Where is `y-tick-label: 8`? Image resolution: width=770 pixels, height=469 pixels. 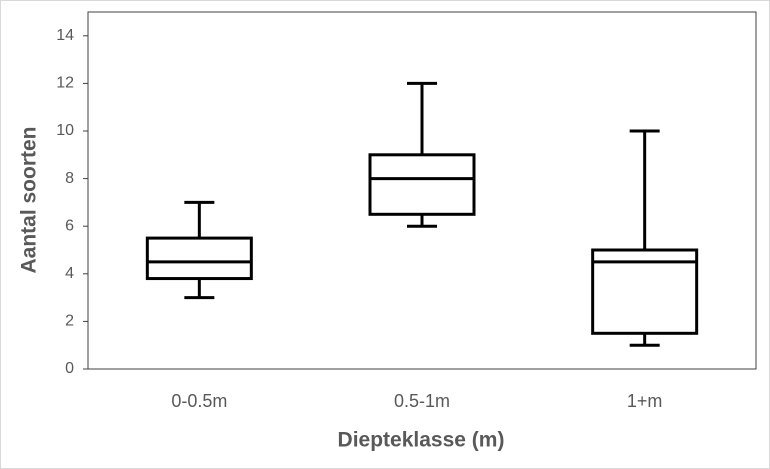 y-tick-label: 8 is located at coordinates (69, 178).